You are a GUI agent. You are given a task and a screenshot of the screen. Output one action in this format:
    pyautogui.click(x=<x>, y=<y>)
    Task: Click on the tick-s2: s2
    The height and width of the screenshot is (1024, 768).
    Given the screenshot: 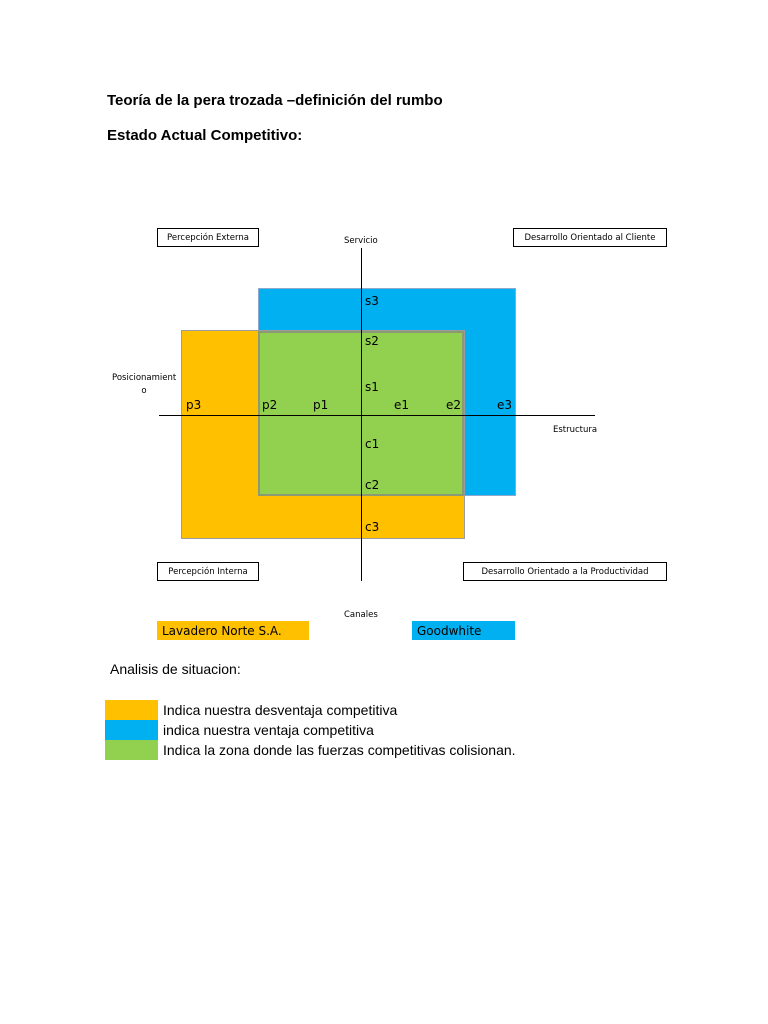 What is the action you would take?
    pyautogui.click(x=372, y=341)
    